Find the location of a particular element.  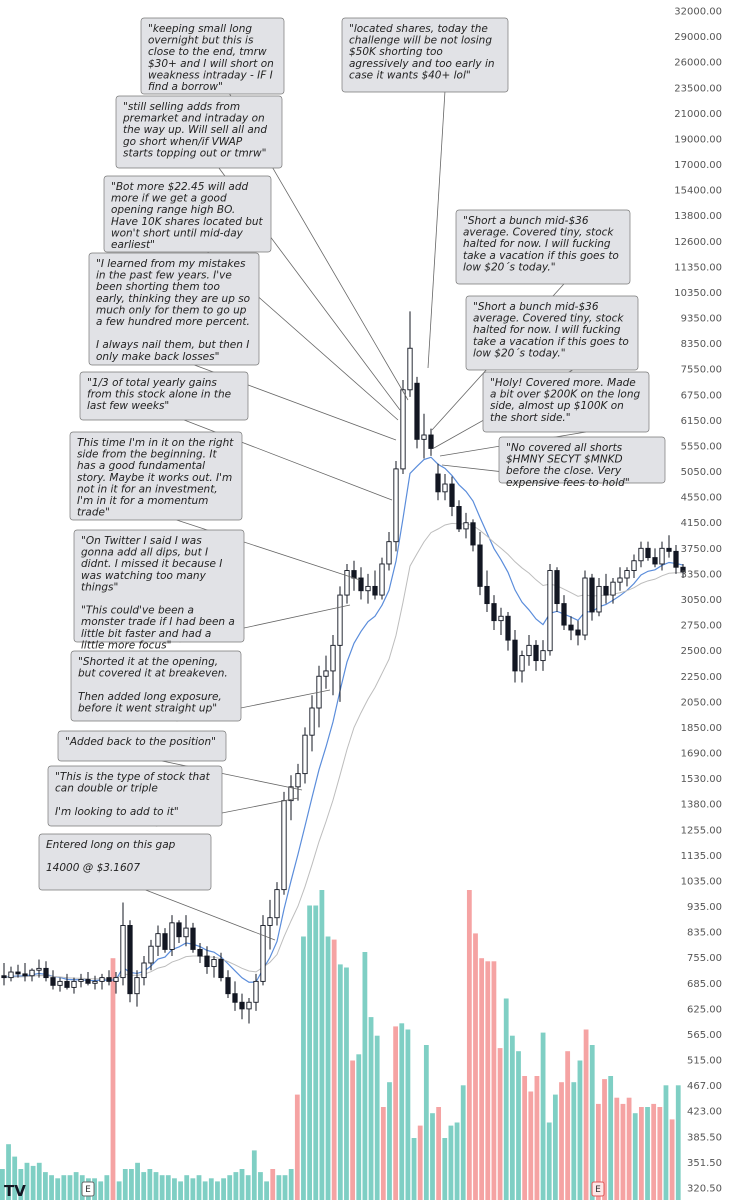

price-tick-label: 1850.00 is located at coordinates (701, 728).